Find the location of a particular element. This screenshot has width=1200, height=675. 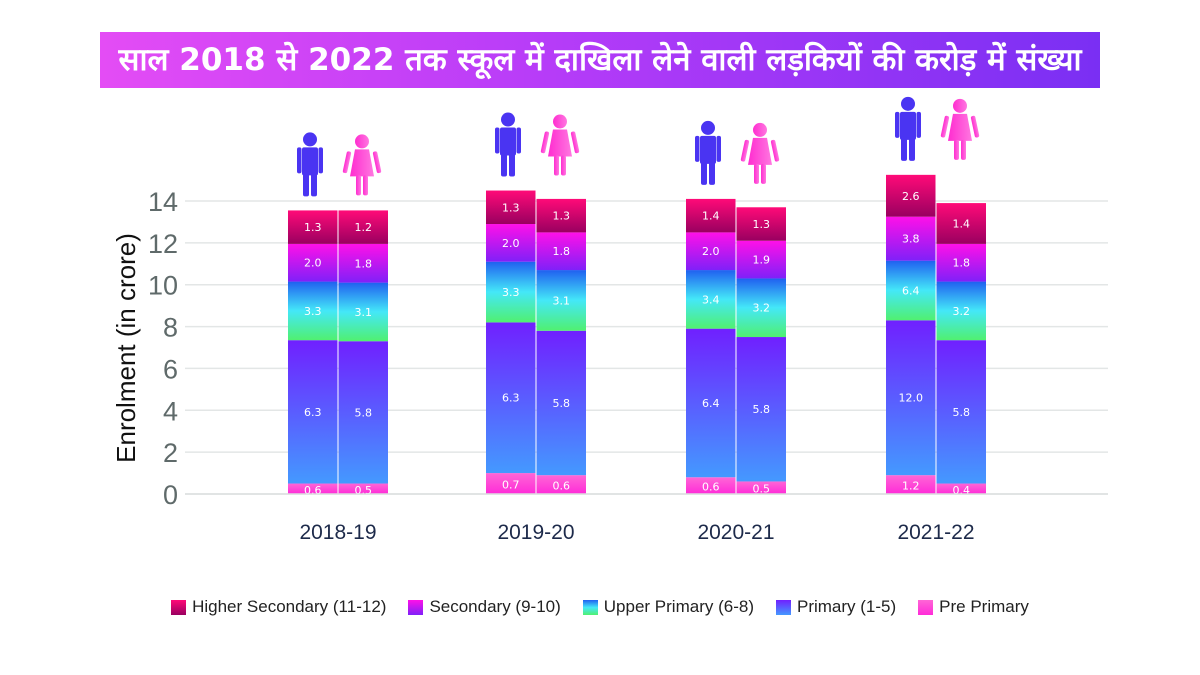

legend-item: Pre Primary is located at coordinates (973, 607).